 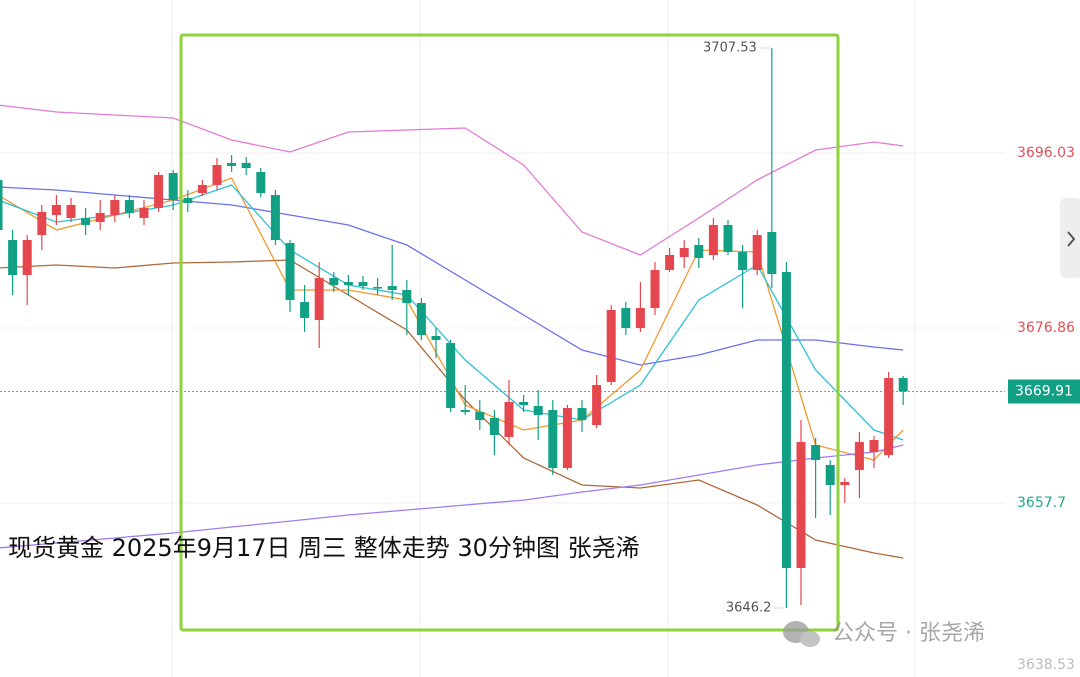 I want to click on min-label: 3646.2, so click(x=749, y=607).